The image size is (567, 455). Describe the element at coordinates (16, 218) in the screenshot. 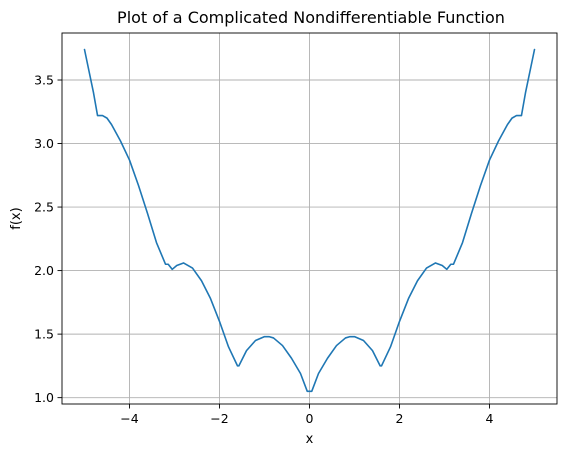

I see `y-axis-label: f(x)` at that location.